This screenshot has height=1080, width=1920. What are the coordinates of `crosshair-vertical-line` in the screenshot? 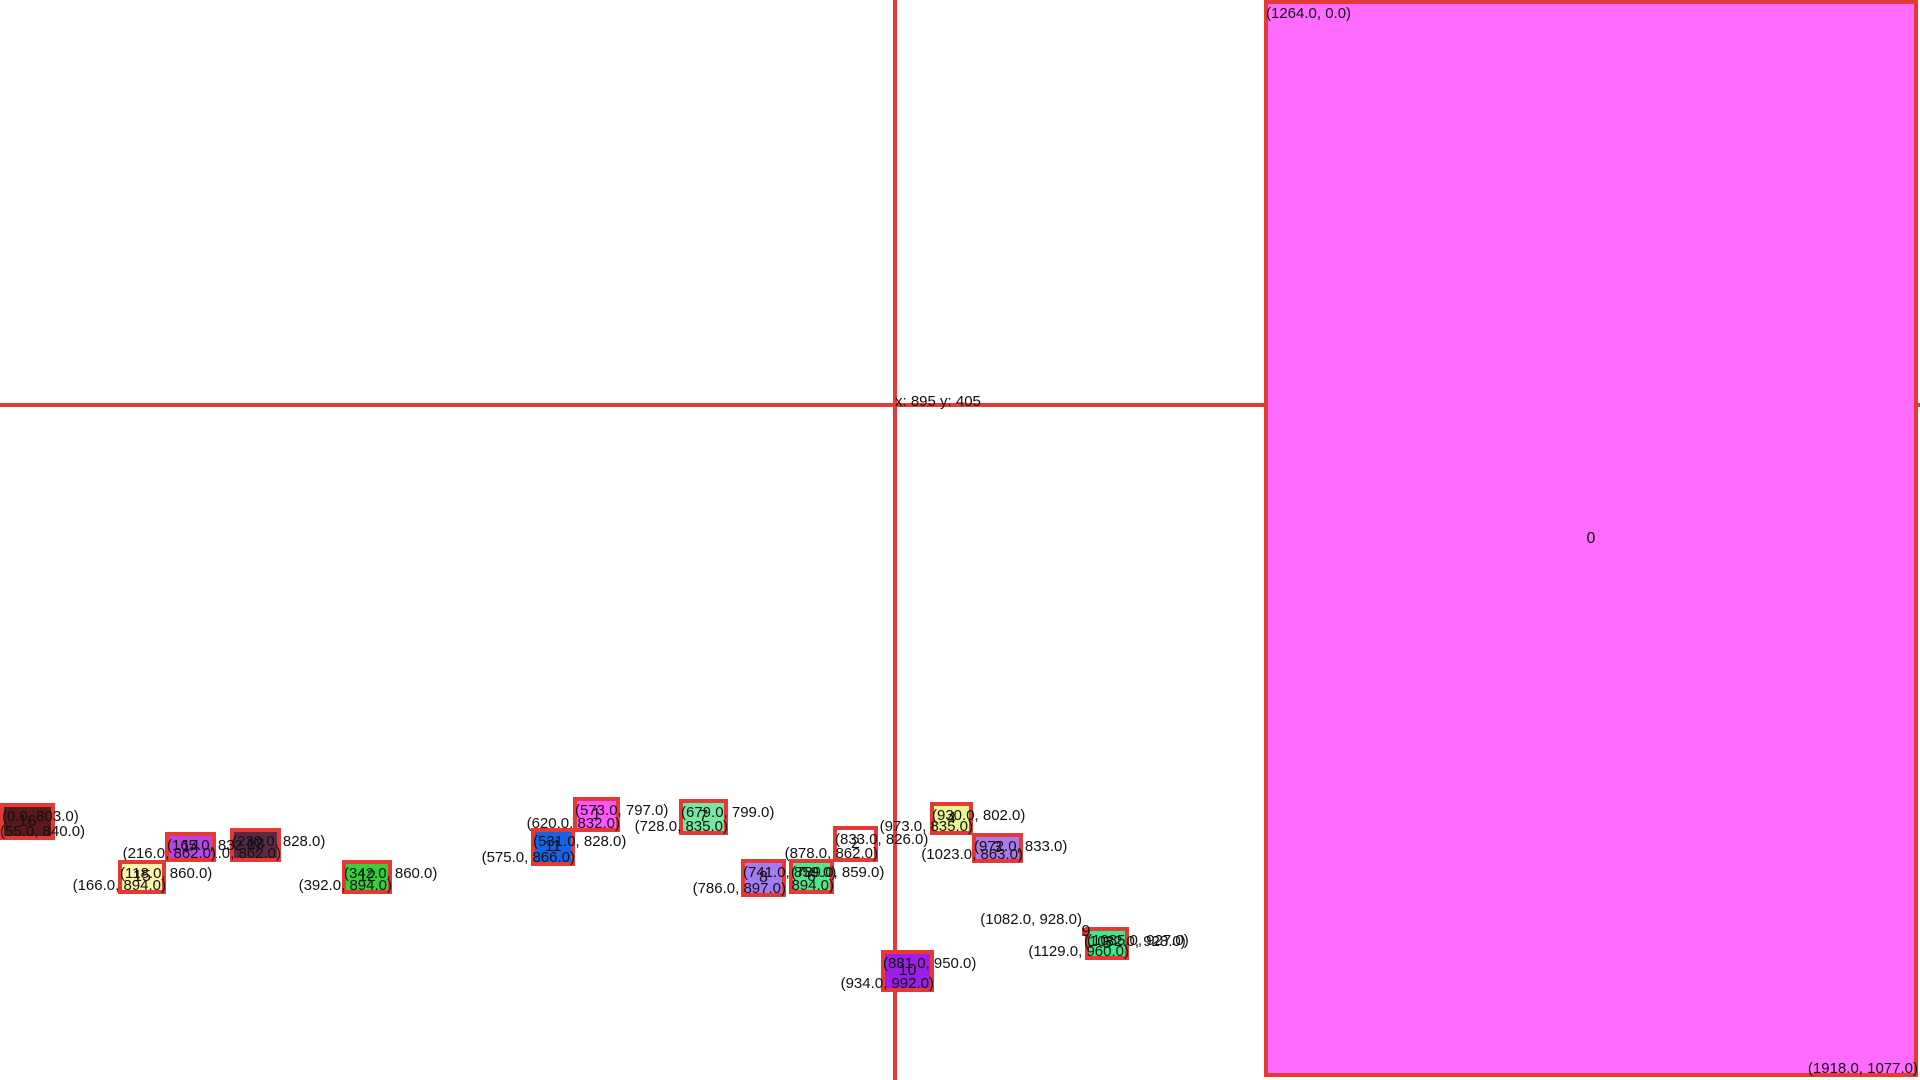 It's located at (895, 540).